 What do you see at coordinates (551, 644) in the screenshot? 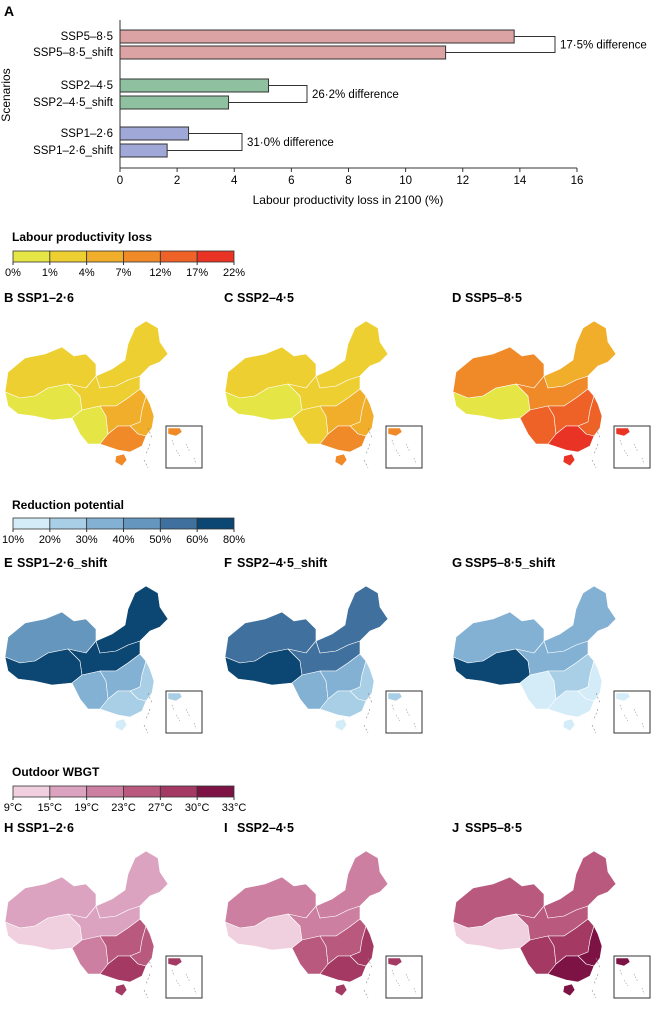
I see `map-panel-g: G SSP5–8·5_shift` at bounding box center [551, 644].